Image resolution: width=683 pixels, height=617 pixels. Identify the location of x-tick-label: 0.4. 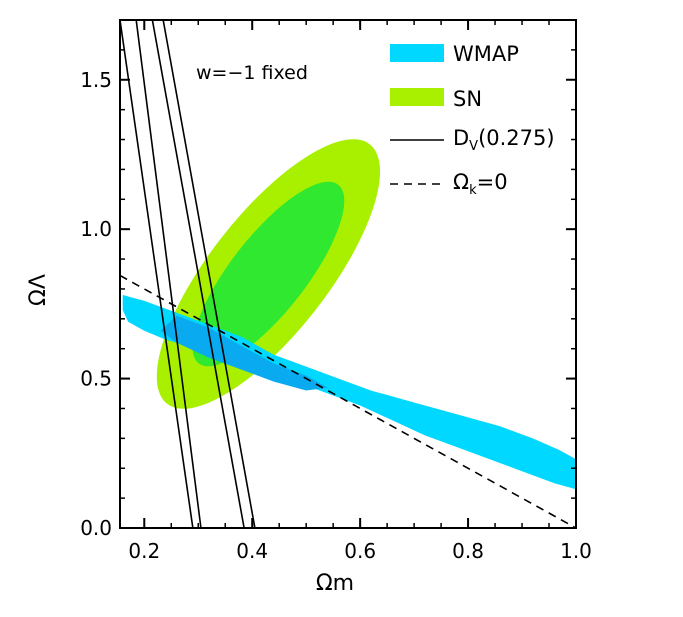
(252, 551).